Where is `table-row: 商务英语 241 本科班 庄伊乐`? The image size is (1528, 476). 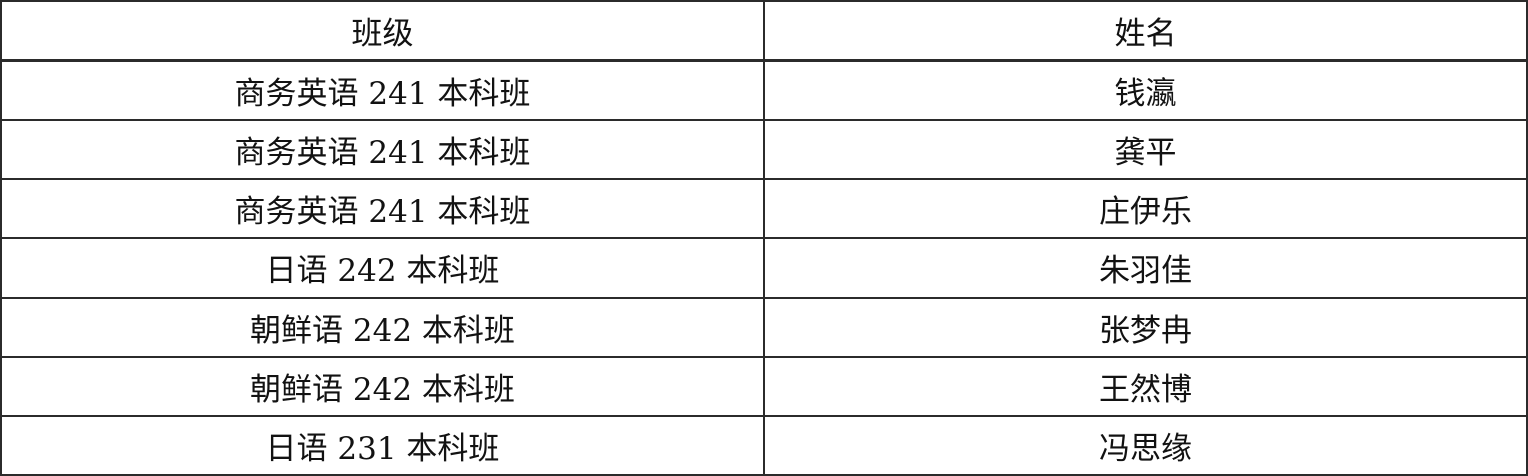 table-row: 商务英语 241 本科班 庄伊乐 is located at coordinates (764, 209).